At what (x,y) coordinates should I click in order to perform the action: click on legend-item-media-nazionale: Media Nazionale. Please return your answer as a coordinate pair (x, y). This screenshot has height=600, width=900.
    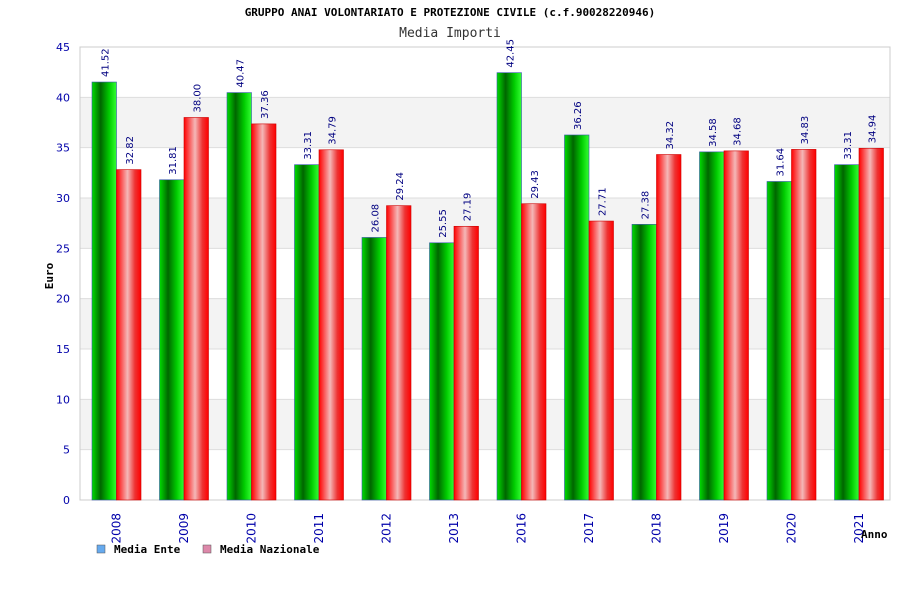
    Looking at the image, I should click on (261, 549).